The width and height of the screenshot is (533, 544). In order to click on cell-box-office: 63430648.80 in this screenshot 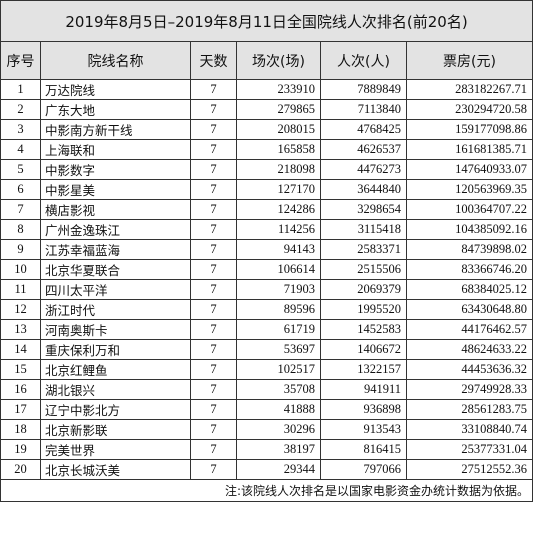, I will do `click(469, 309)`.